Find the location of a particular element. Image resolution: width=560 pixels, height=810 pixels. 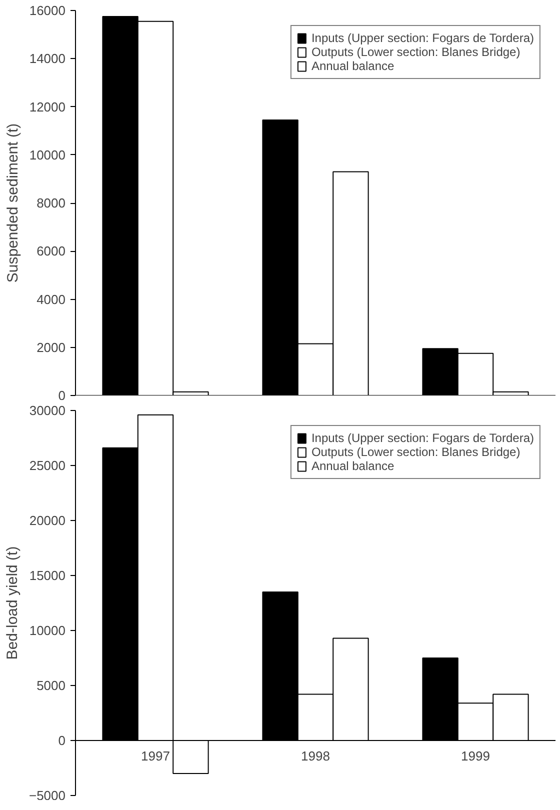

y-tick-label: −5000 is located at coordinates (47, 795).